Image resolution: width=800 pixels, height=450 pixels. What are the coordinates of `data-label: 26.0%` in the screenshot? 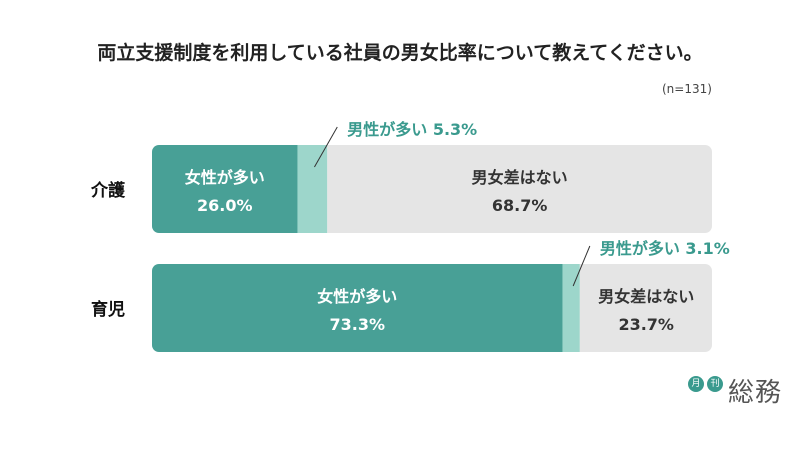 It's located at (225, 205).